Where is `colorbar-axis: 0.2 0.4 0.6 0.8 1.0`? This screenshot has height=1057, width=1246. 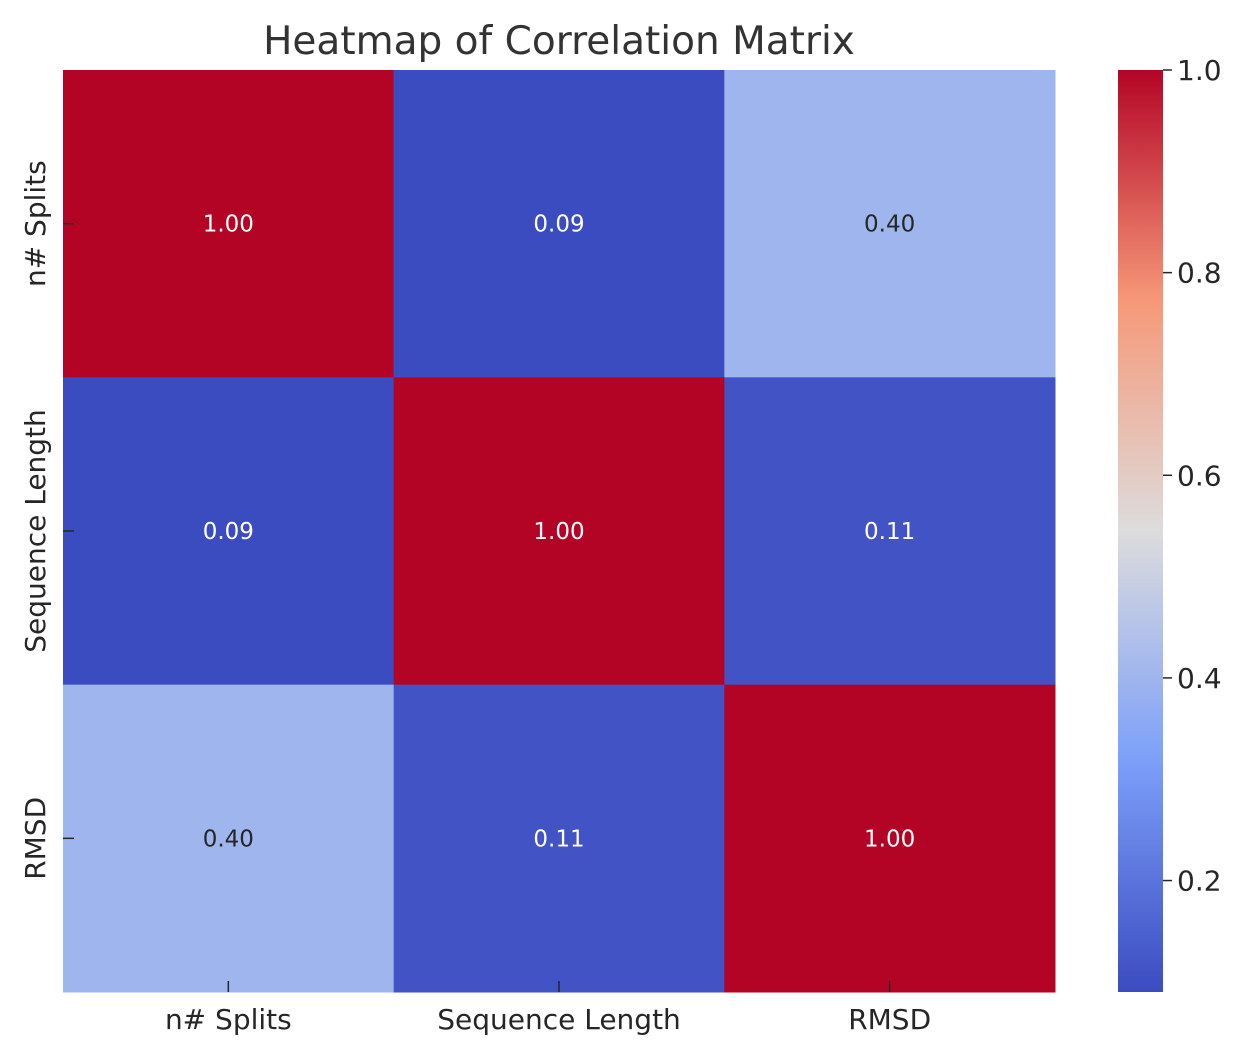
colorbar-axis: 0.2 0.4 0.6 0.8 1.0 is located at coordinates (1192, 476).